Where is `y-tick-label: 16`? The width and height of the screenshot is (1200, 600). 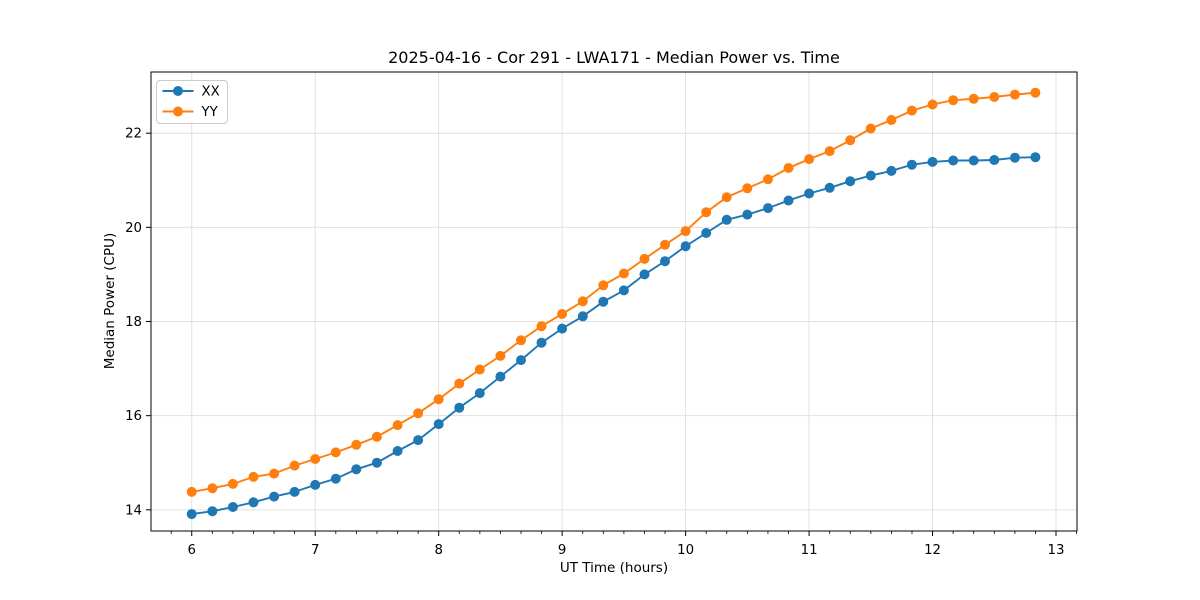 y-tick-label: 16 is located at coordinates (133, 416).